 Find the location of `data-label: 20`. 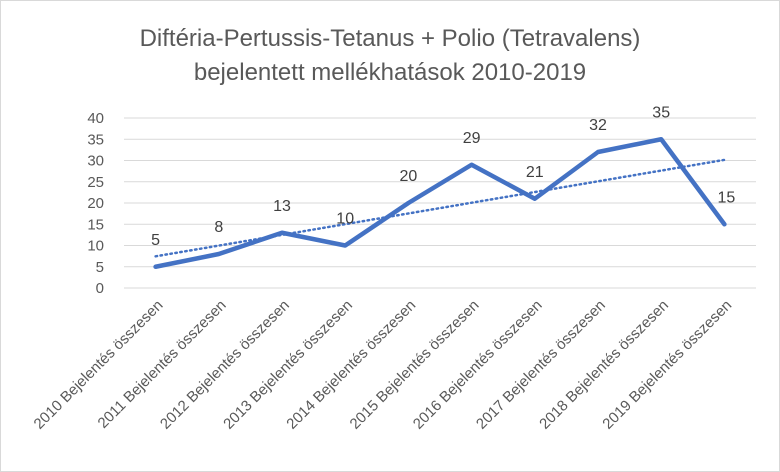

data-label: 20 is located at coordinates (409, 176).